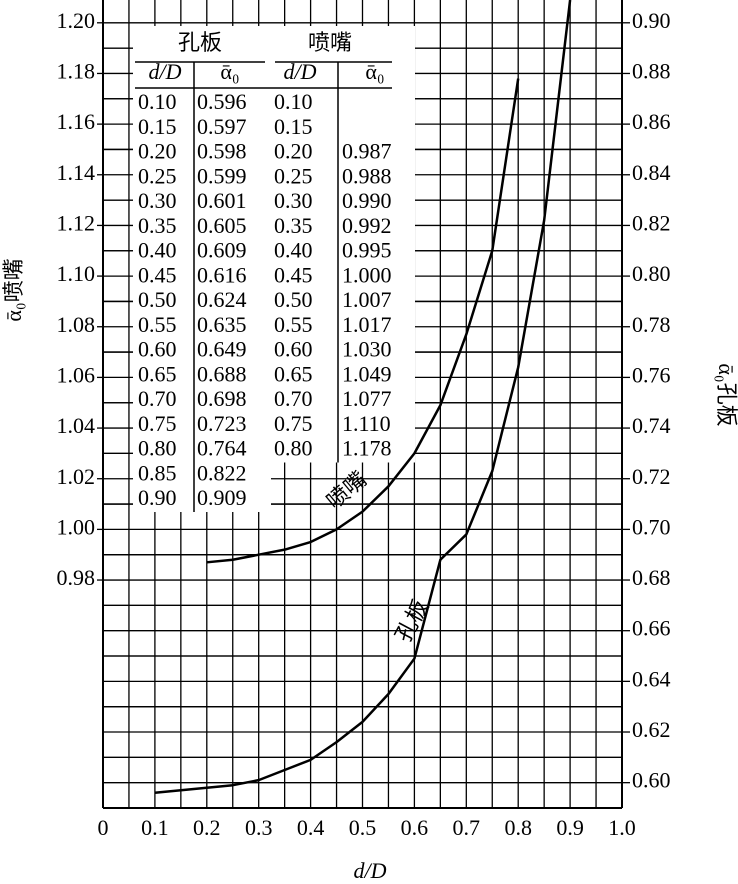 This screenshot has width=738, height=884. What do you see at coordinates (222, 349) in the screenshot?
I see `table-cell: 0.649` at bounding box center [222, 349].